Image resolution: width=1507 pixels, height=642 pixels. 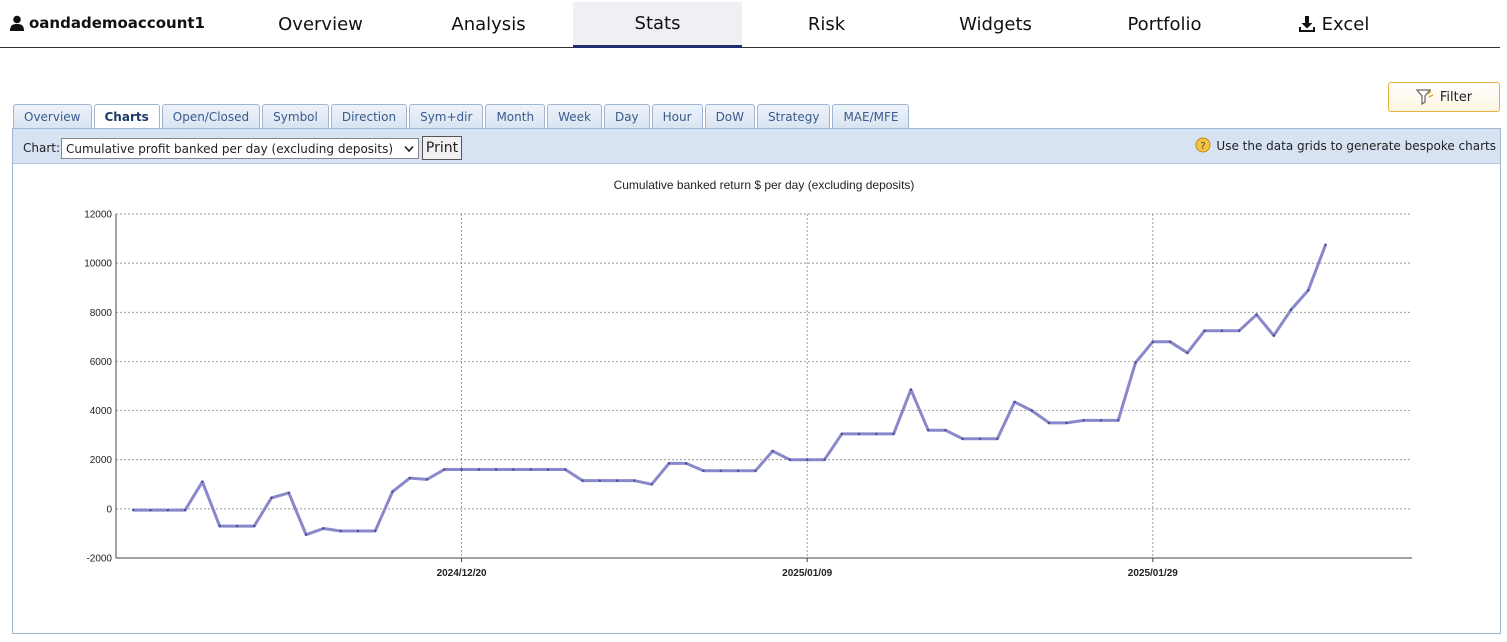 What do you see at coordinates (320, 24) in the screenshot?
I see `nav-overview: Overview` at bounding box center [320, 24].